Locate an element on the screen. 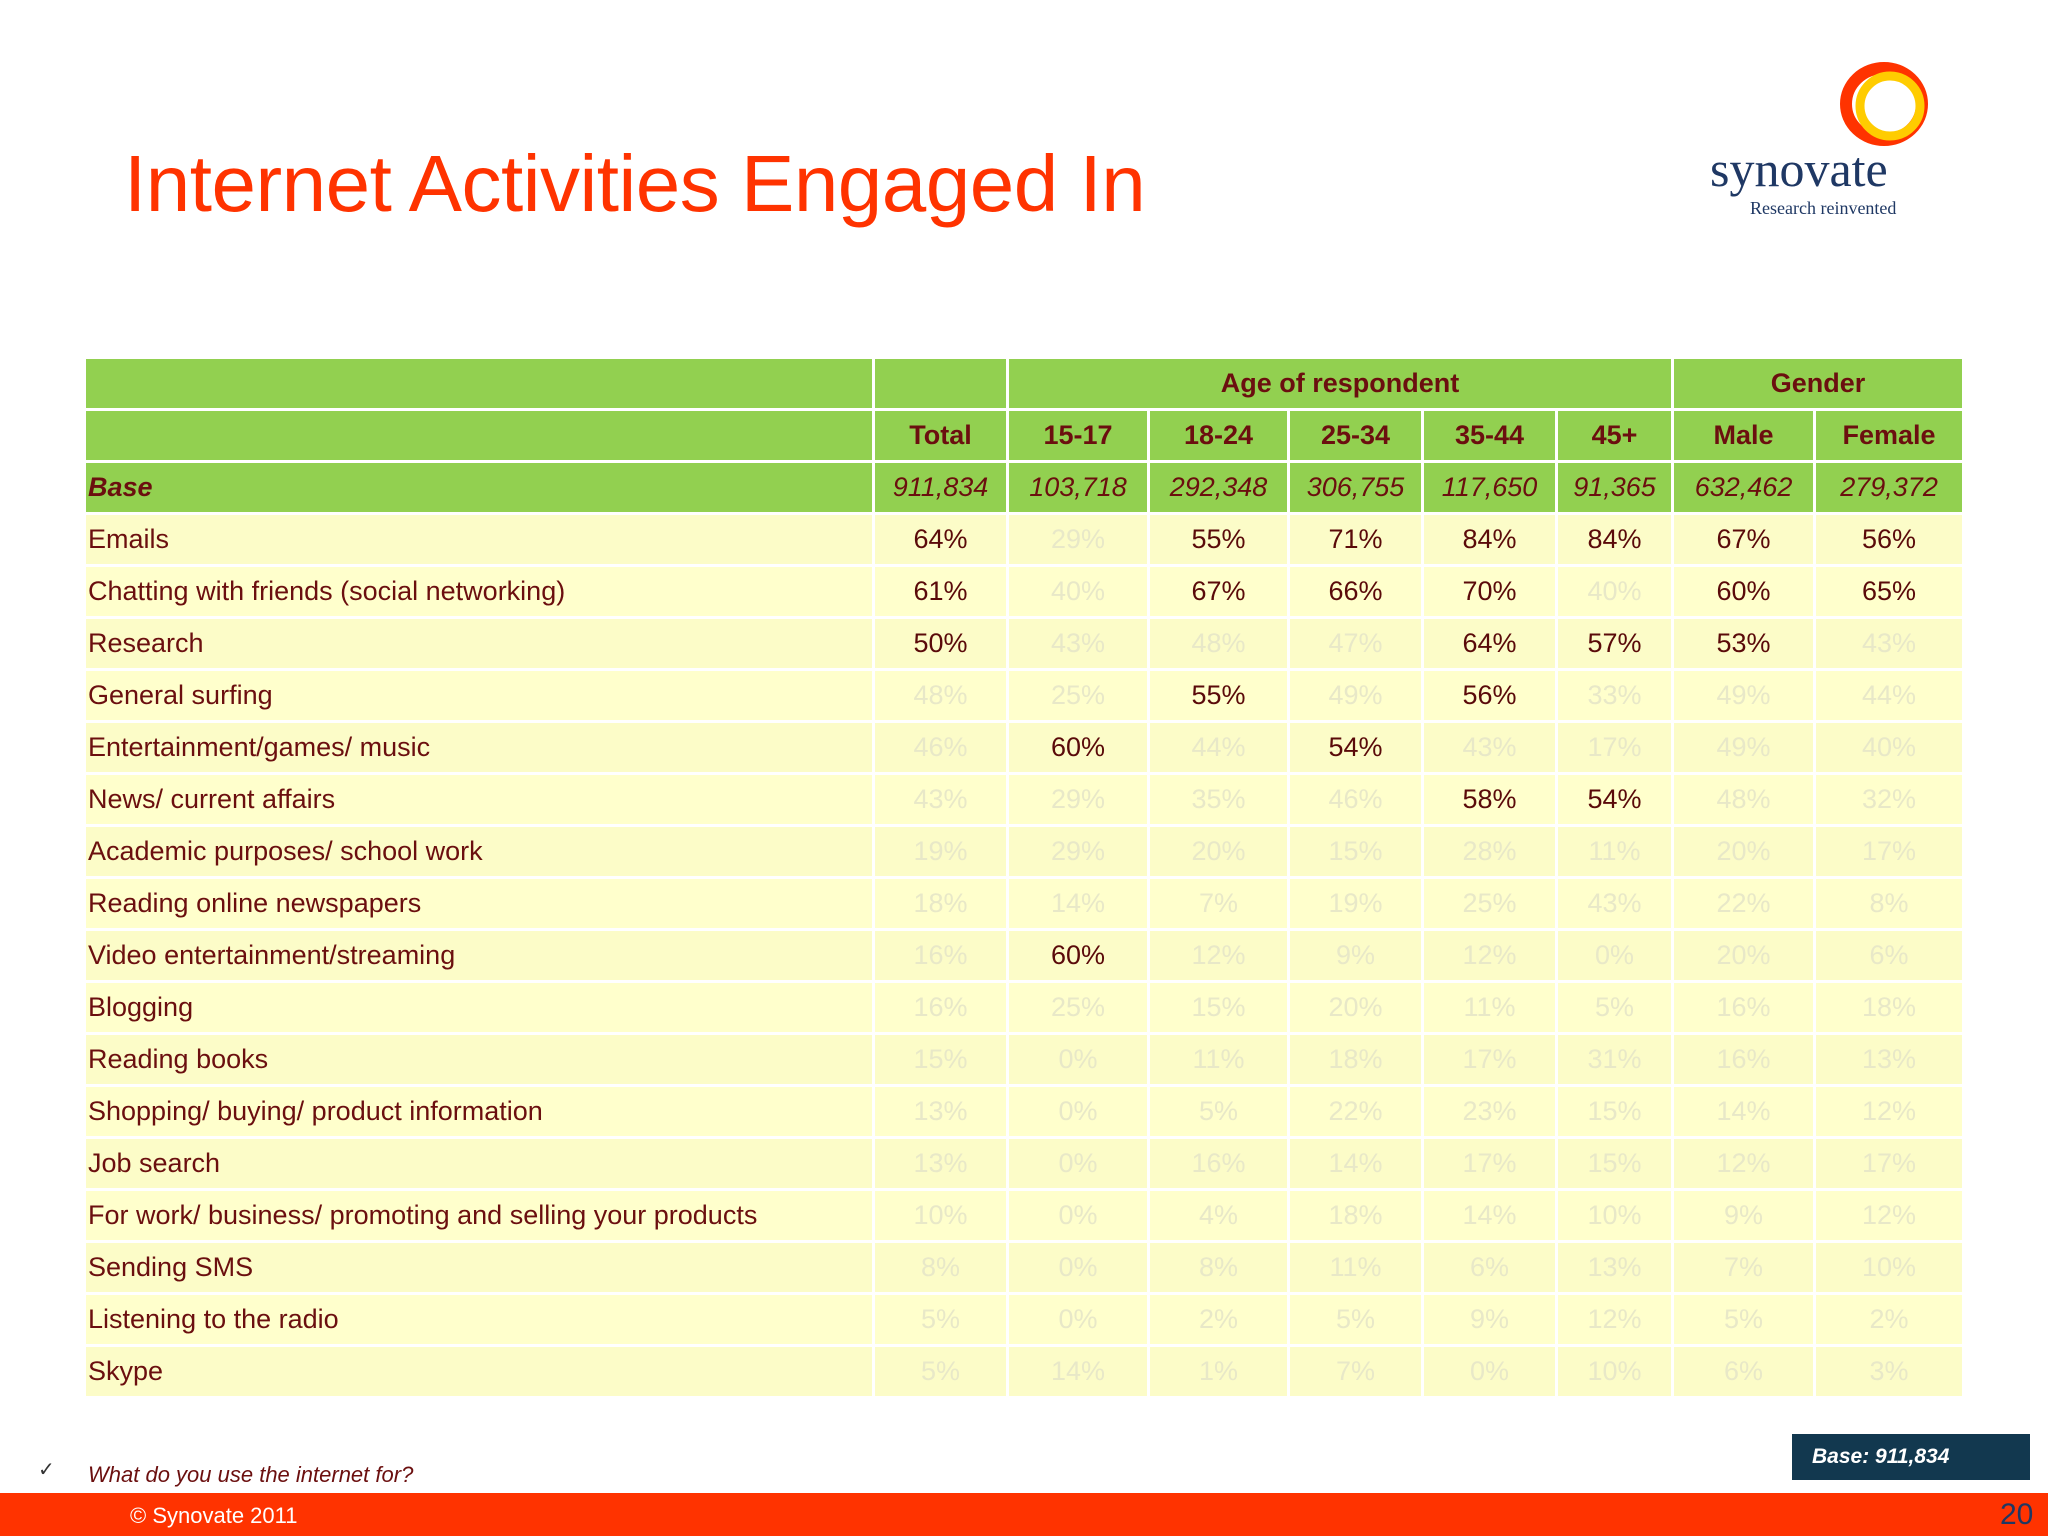 The height and width of the screenshot is (1536, 2048). column-header: 35-44 is located at coordinates (1491, 437).